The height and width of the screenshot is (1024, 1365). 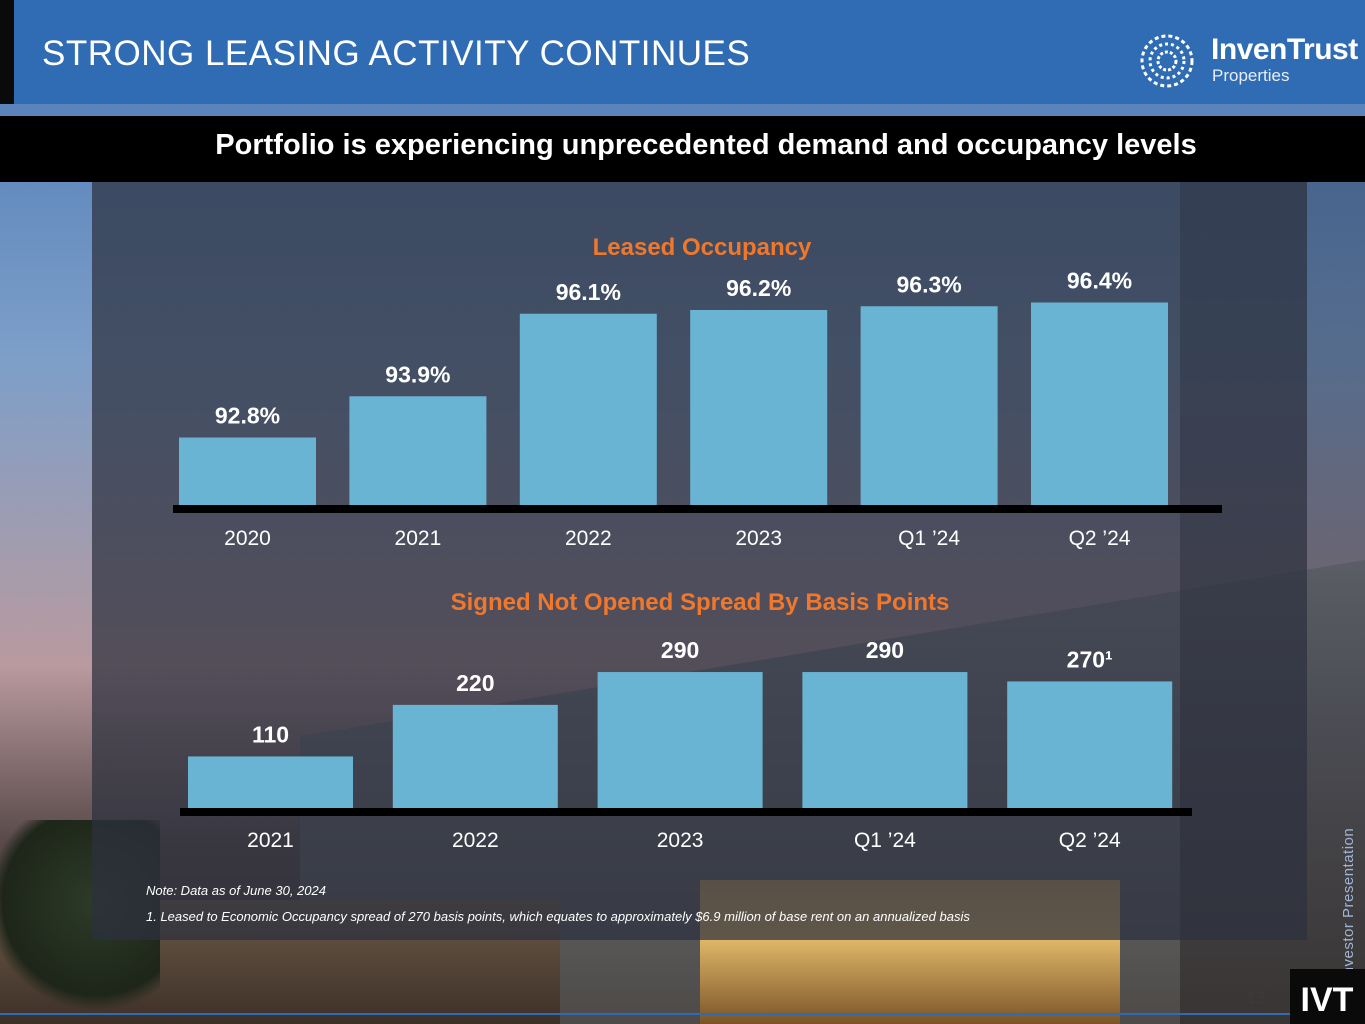 I want to click on data-label: 92.8%, so click(x=247, y=416).